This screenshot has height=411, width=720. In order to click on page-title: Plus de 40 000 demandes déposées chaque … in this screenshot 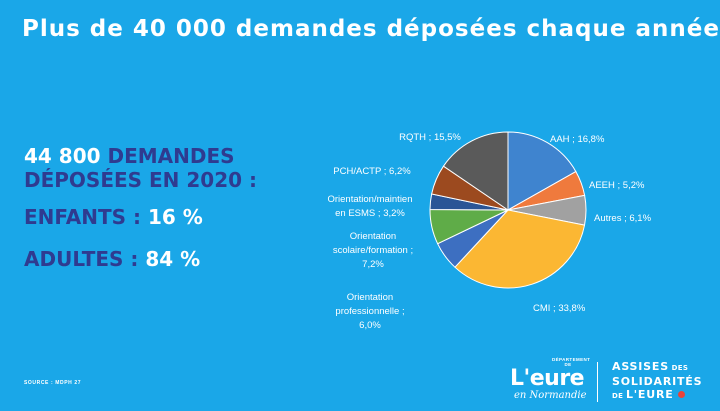, I will do `click(371, 29)`.